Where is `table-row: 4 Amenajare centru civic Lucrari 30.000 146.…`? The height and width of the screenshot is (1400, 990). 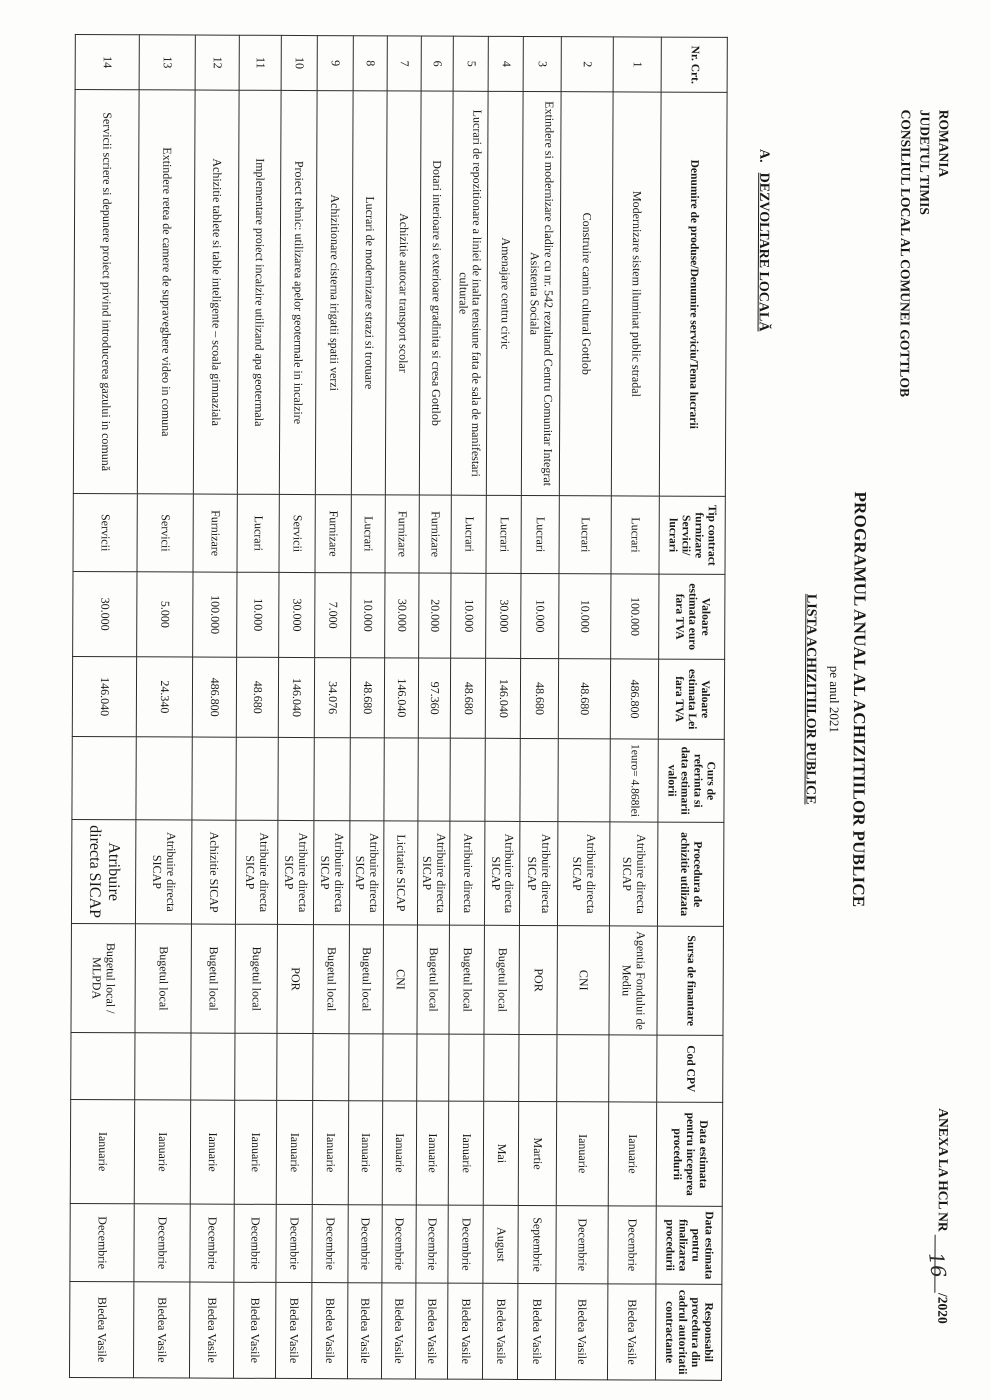 table-row: 4 Amenajare centru civic Lucrari 30.000 146.… is located at coordinates (503, 708).